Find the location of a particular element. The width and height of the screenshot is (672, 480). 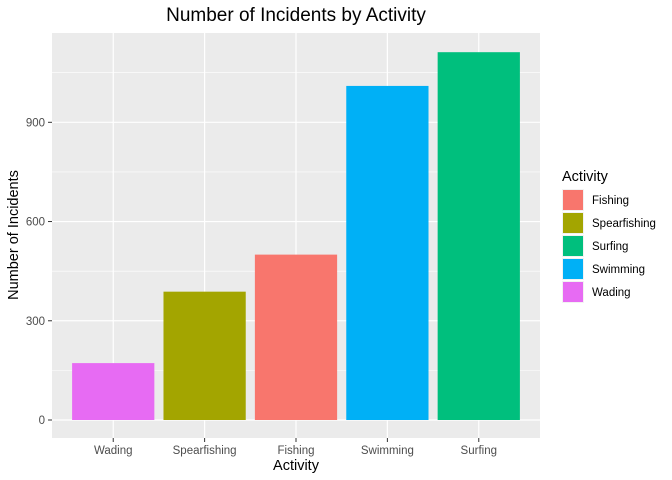

x-tick-label: Surfing is located at coordinates (479, 451).